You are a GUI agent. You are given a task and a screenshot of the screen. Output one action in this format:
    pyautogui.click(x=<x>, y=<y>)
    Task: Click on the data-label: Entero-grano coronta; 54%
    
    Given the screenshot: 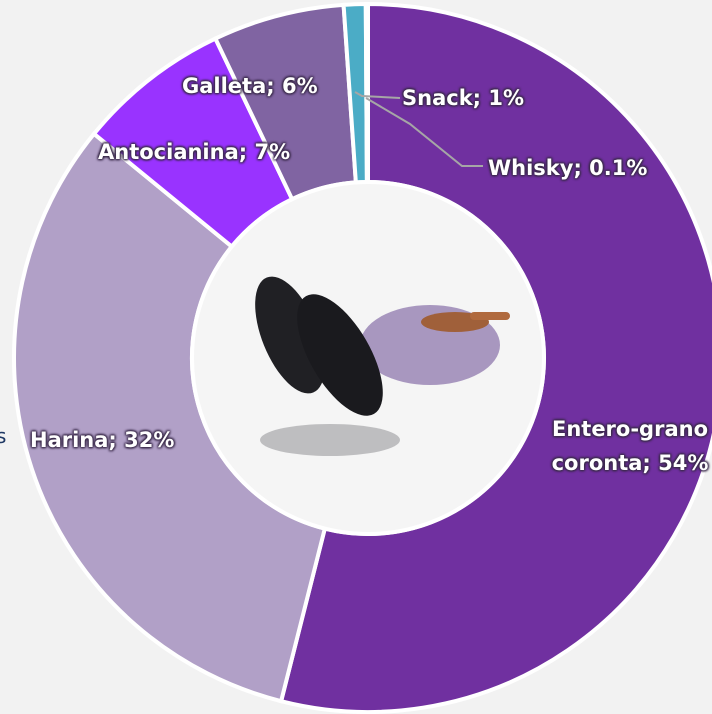 What is the action you would take?
    pyautogui.click(x=630, y=446)
    